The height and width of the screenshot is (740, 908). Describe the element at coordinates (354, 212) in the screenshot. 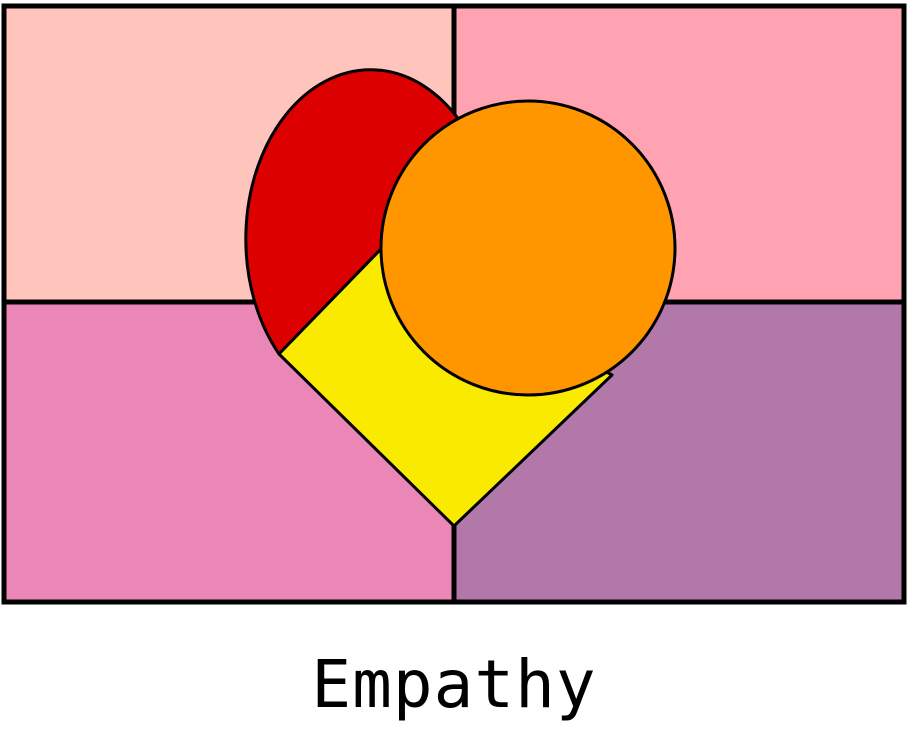

I see `heart-left-lobe` at that location.